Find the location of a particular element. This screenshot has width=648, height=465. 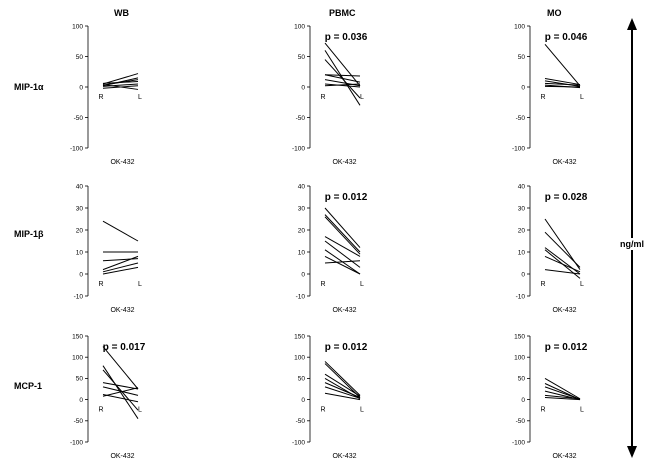

p-value-label: p = 0.017 is located at coordinates (124, 347).